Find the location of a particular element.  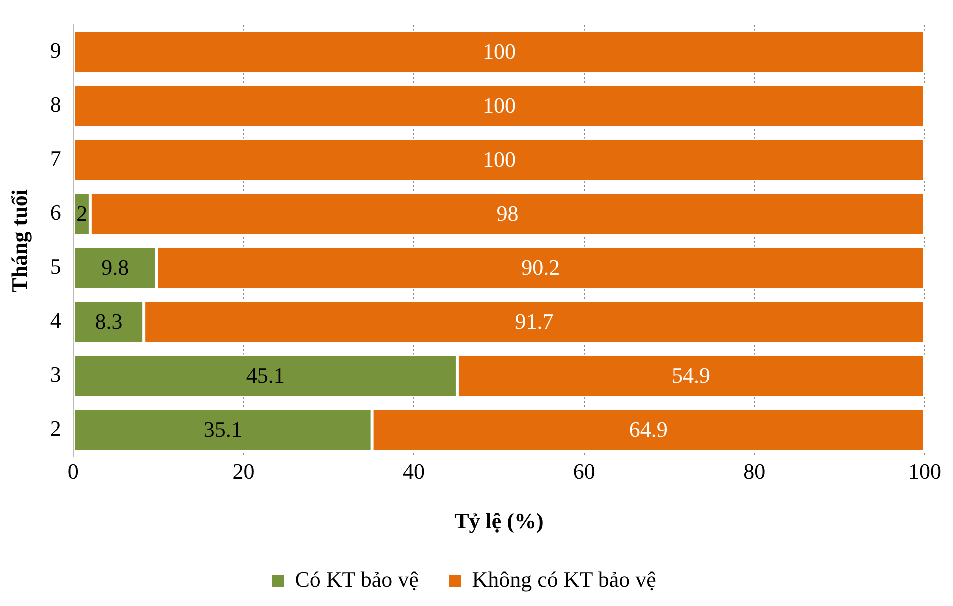

y-tick-label: 9 is located at coordinates (56, 50).